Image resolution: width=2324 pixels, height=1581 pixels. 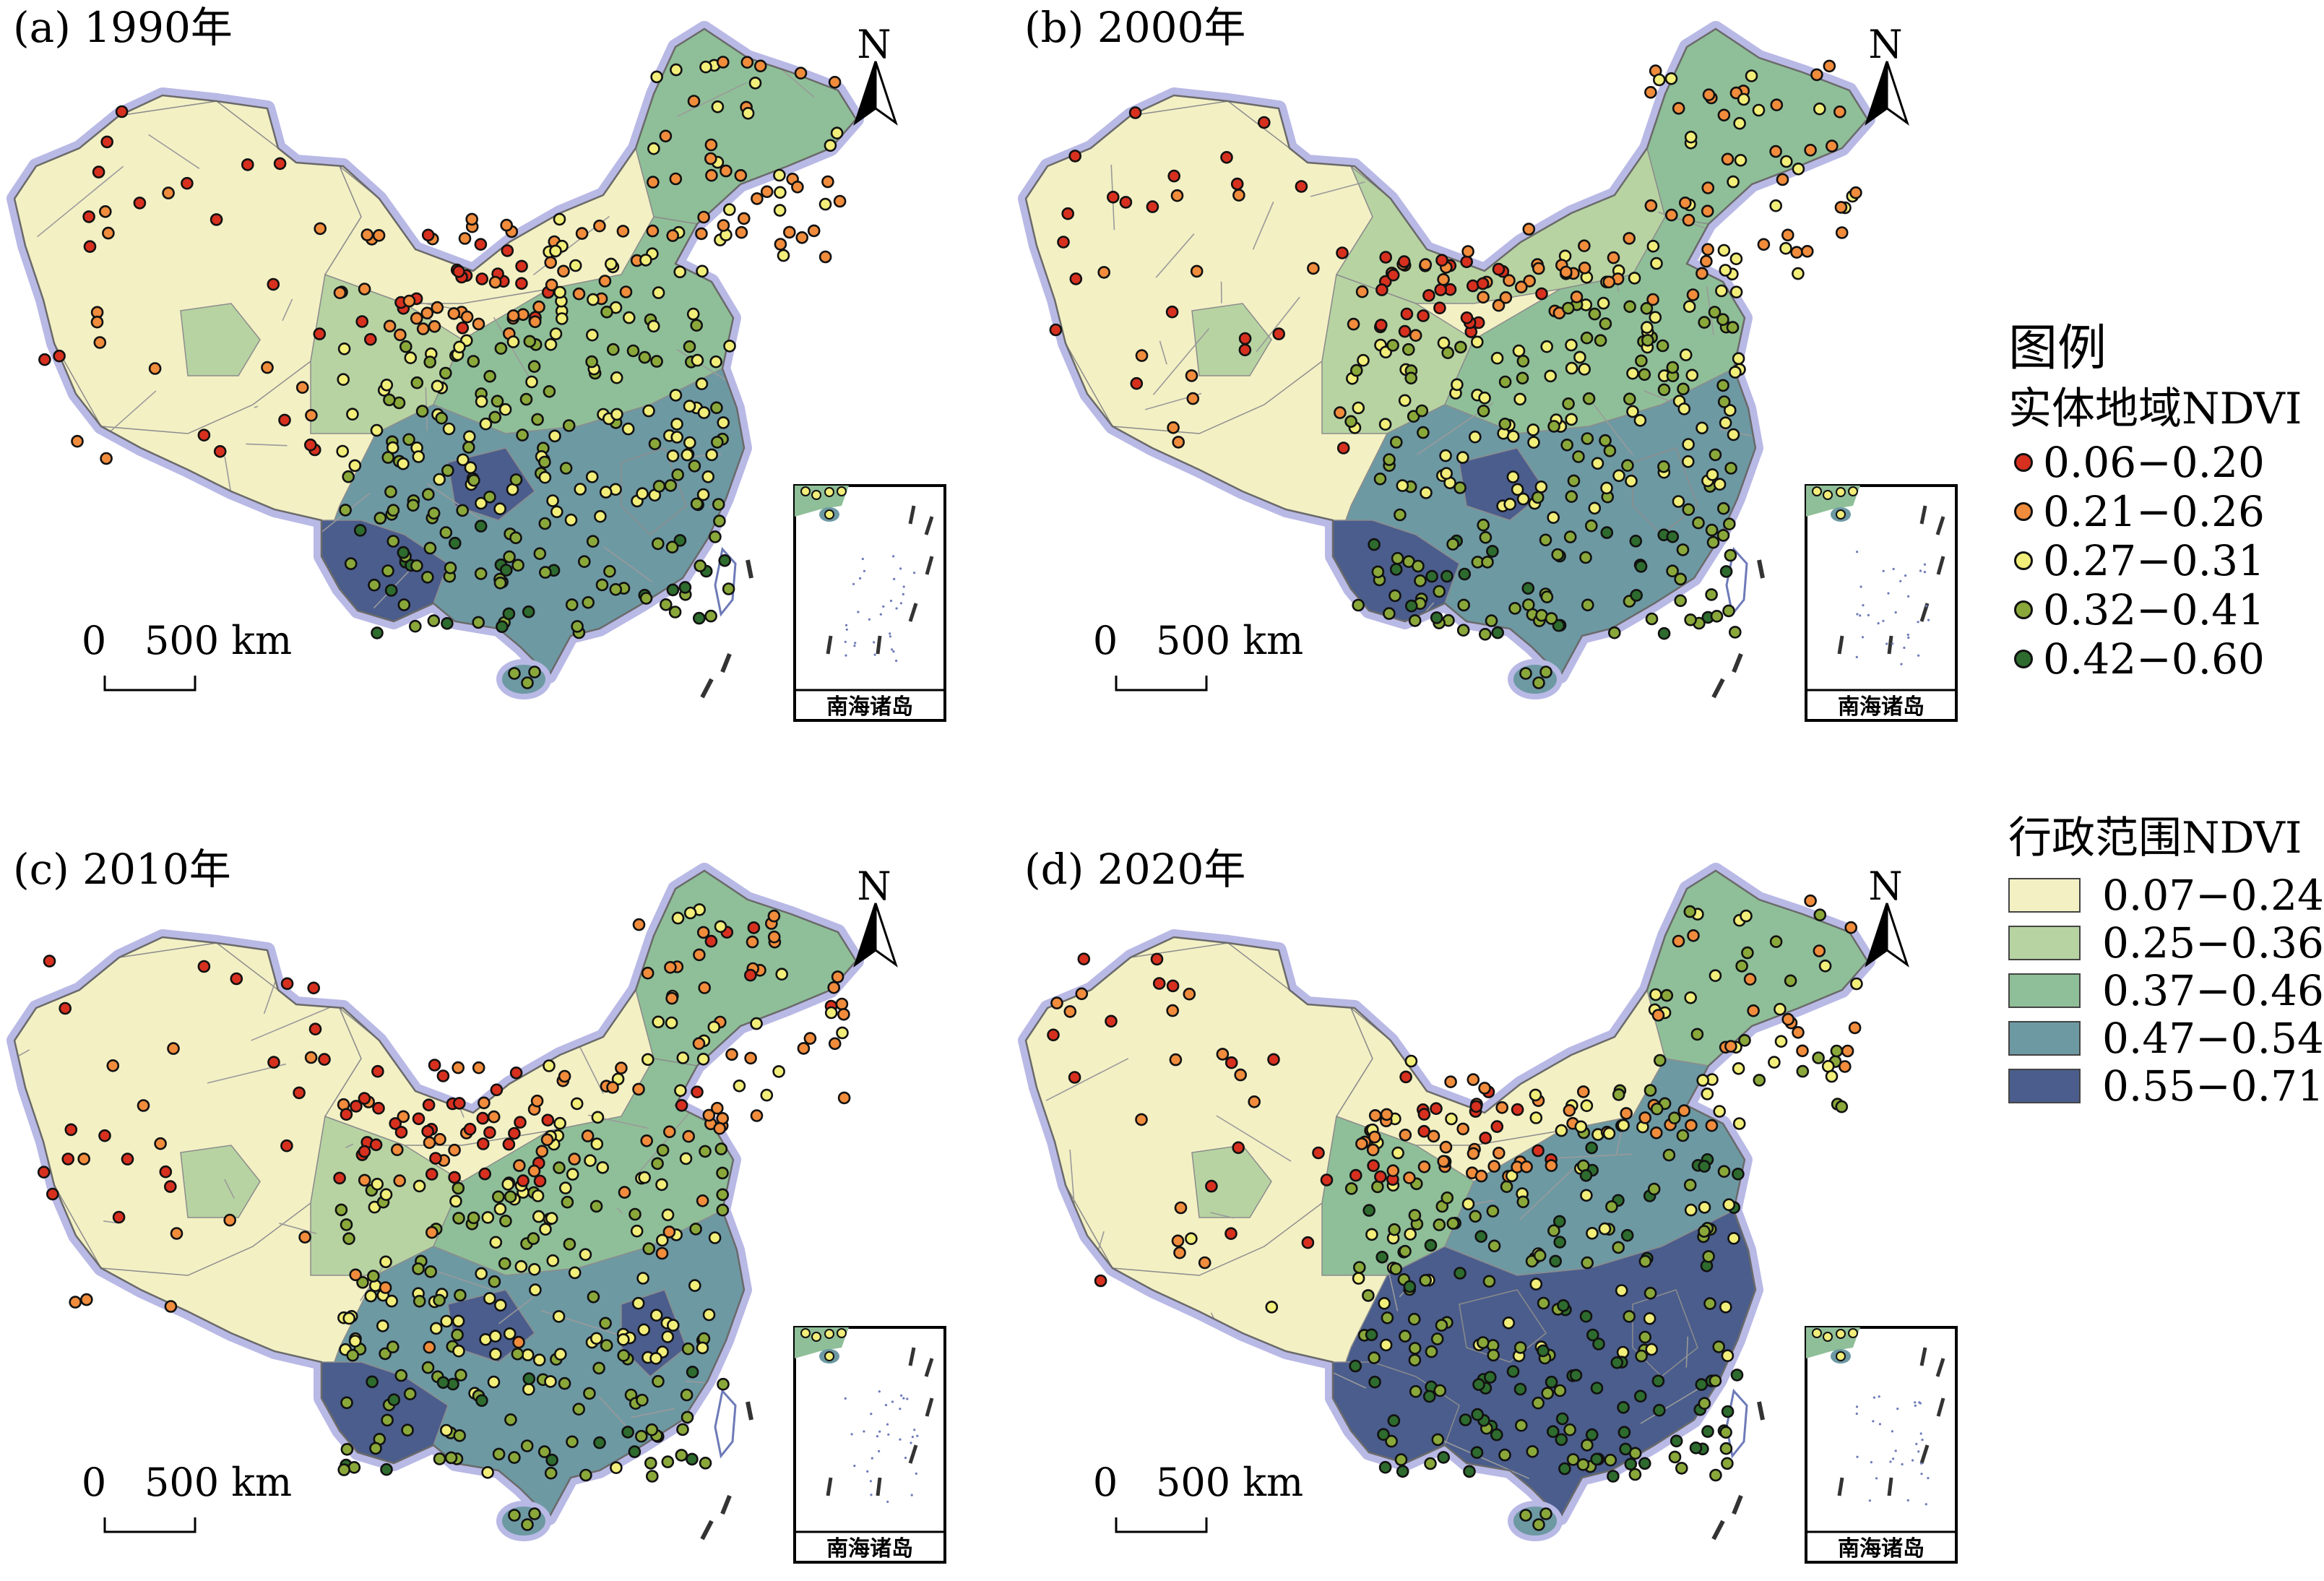 What do you see at coordinates (874, 886) in the screenshot?
I see `north-label: N` at bounding box center [874, 886].